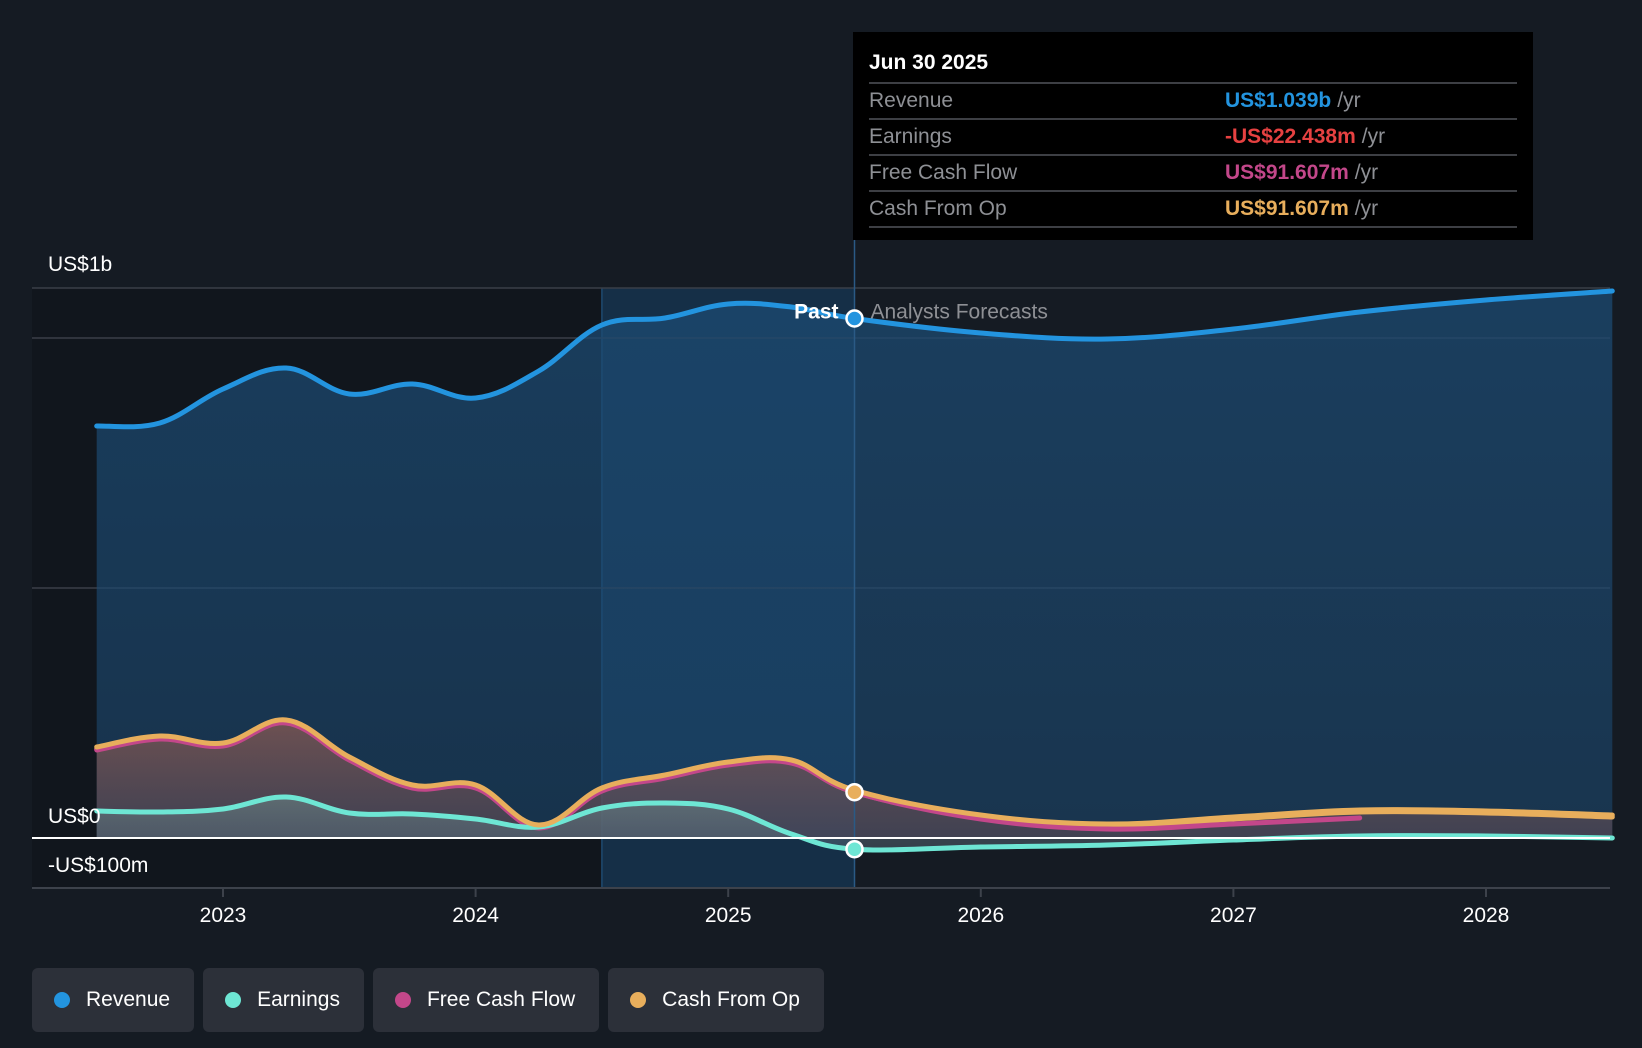 This screenshot has width=1642, height=1048. I want to click on x-tick-label: 2024, so click(475, 915).